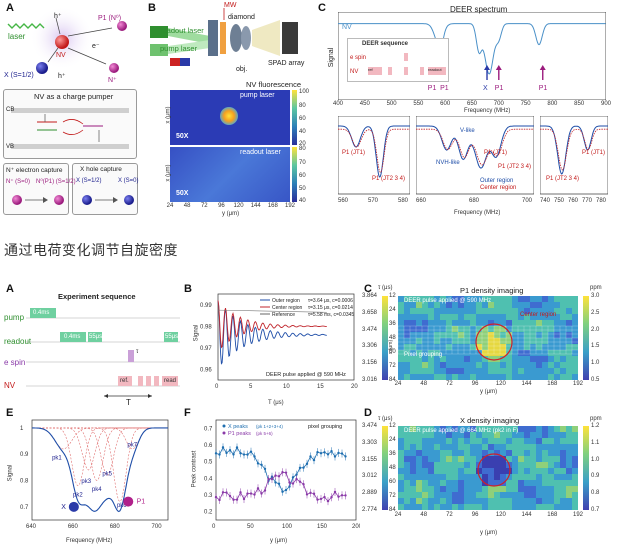 The width and height of the screenshot is (617, 550). I want to click on p1-y-tick: 36, so click(392, 324).